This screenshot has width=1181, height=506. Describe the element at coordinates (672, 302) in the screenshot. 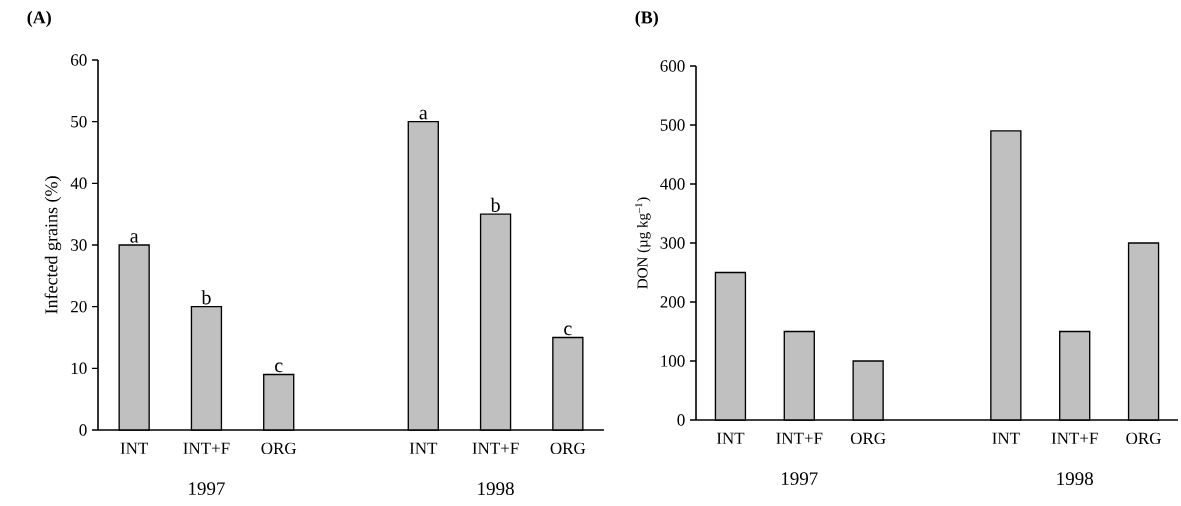

I see `y-tick-label: 200` at that location.